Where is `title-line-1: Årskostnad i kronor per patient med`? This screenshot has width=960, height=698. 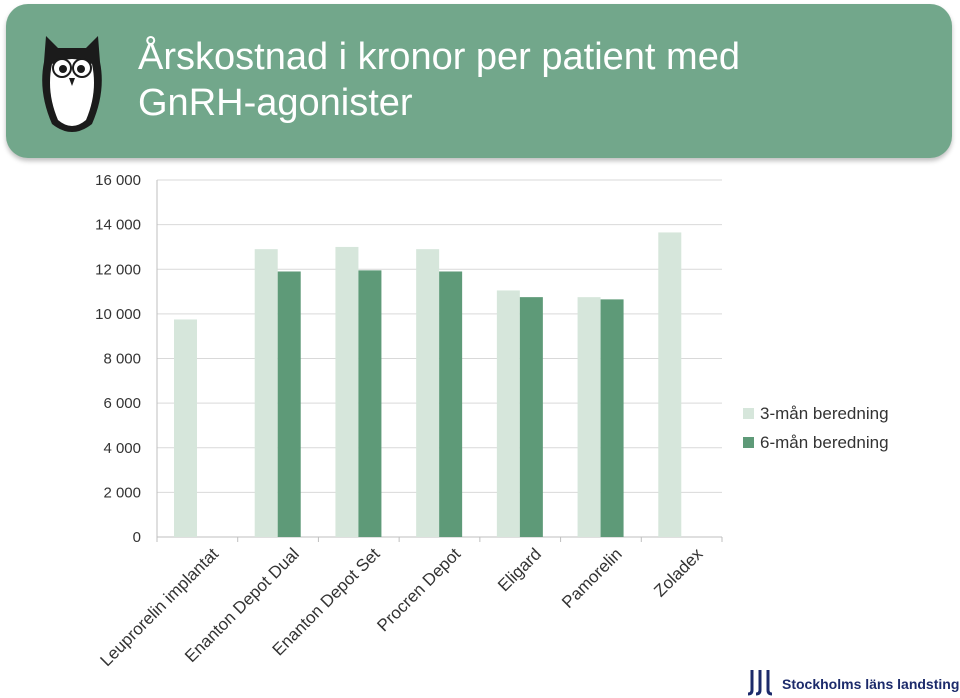
title-line-1: Årskostnad i kronor per patient med is located at coordinates (439, 57).